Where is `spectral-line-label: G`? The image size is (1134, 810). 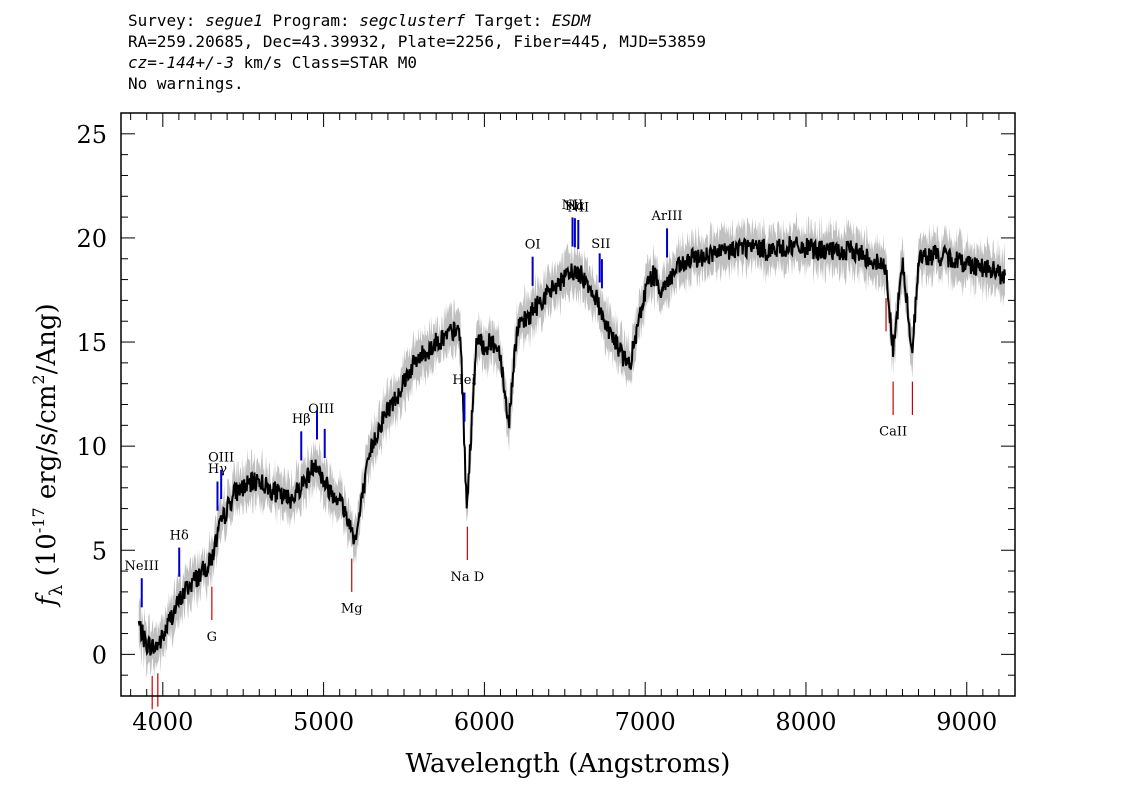
spectral-line-label: G is located at coordinates (212, 637).